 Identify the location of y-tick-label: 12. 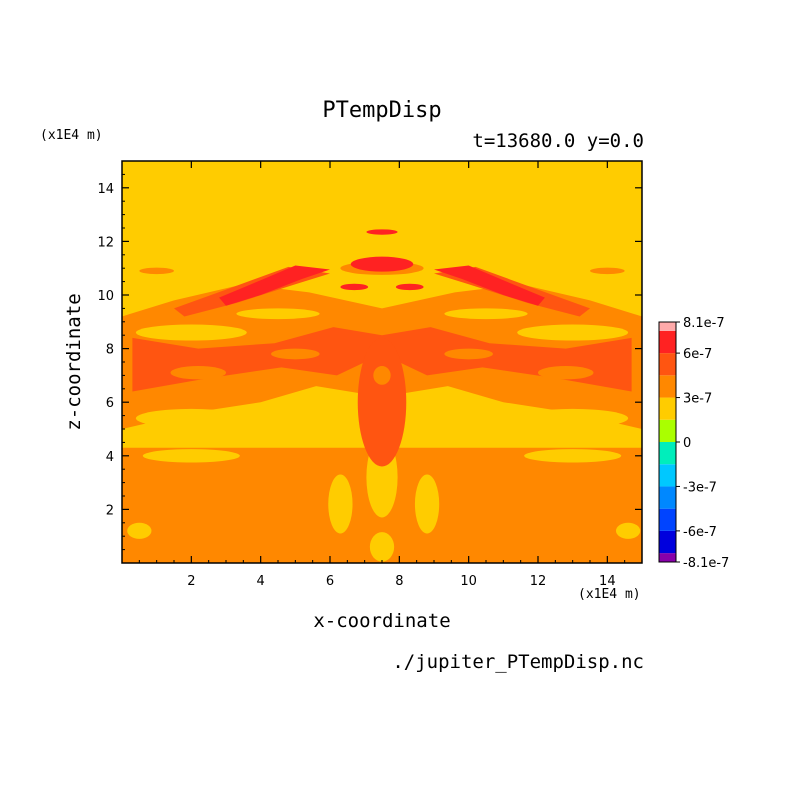
(105, 242).